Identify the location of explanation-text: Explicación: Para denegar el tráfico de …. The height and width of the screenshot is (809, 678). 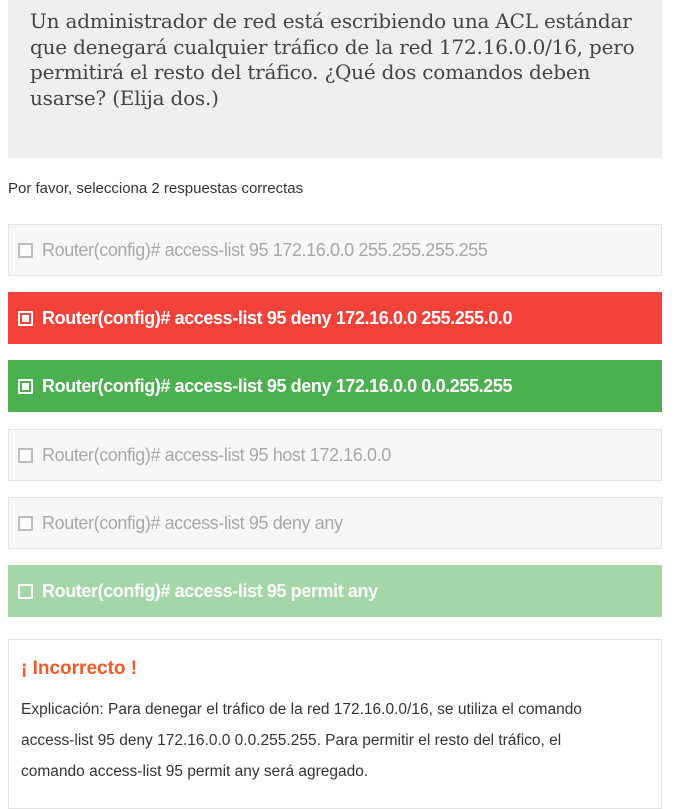
(335, 740).